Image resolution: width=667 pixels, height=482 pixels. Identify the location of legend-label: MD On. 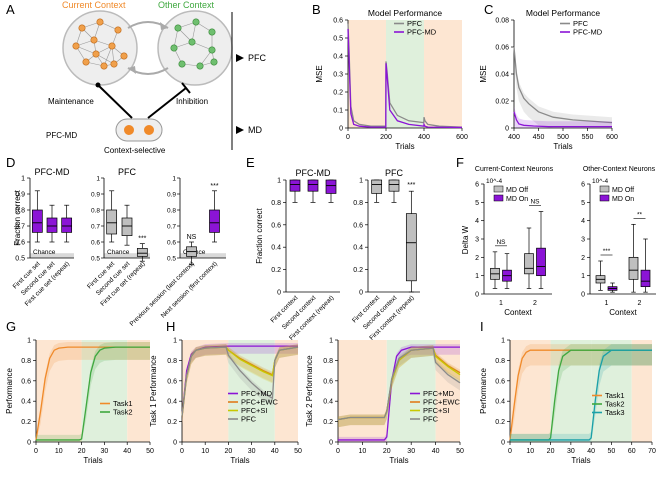
(517, 199).